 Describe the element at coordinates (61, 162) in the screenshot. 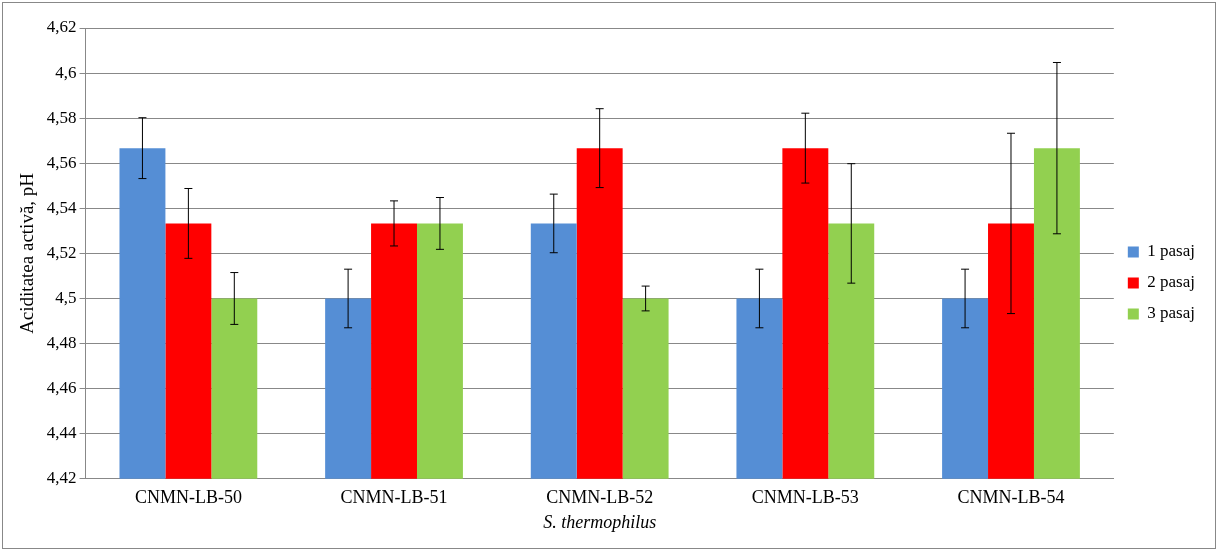

I see `y-tick-label: 4,56` at that location.